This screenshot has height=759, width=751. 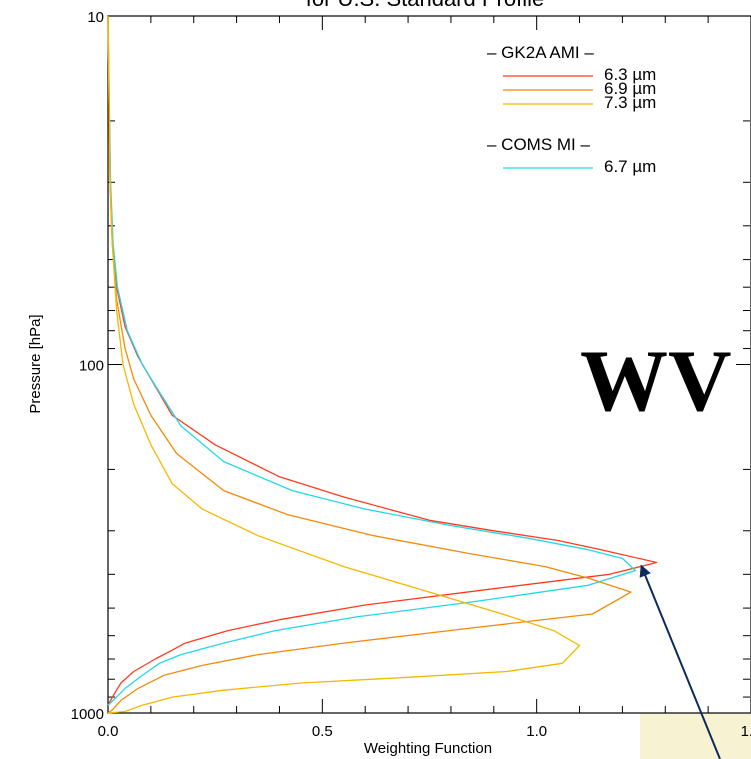 I want to click on x-tick-label: 1.0, so click(x=536, y=731).